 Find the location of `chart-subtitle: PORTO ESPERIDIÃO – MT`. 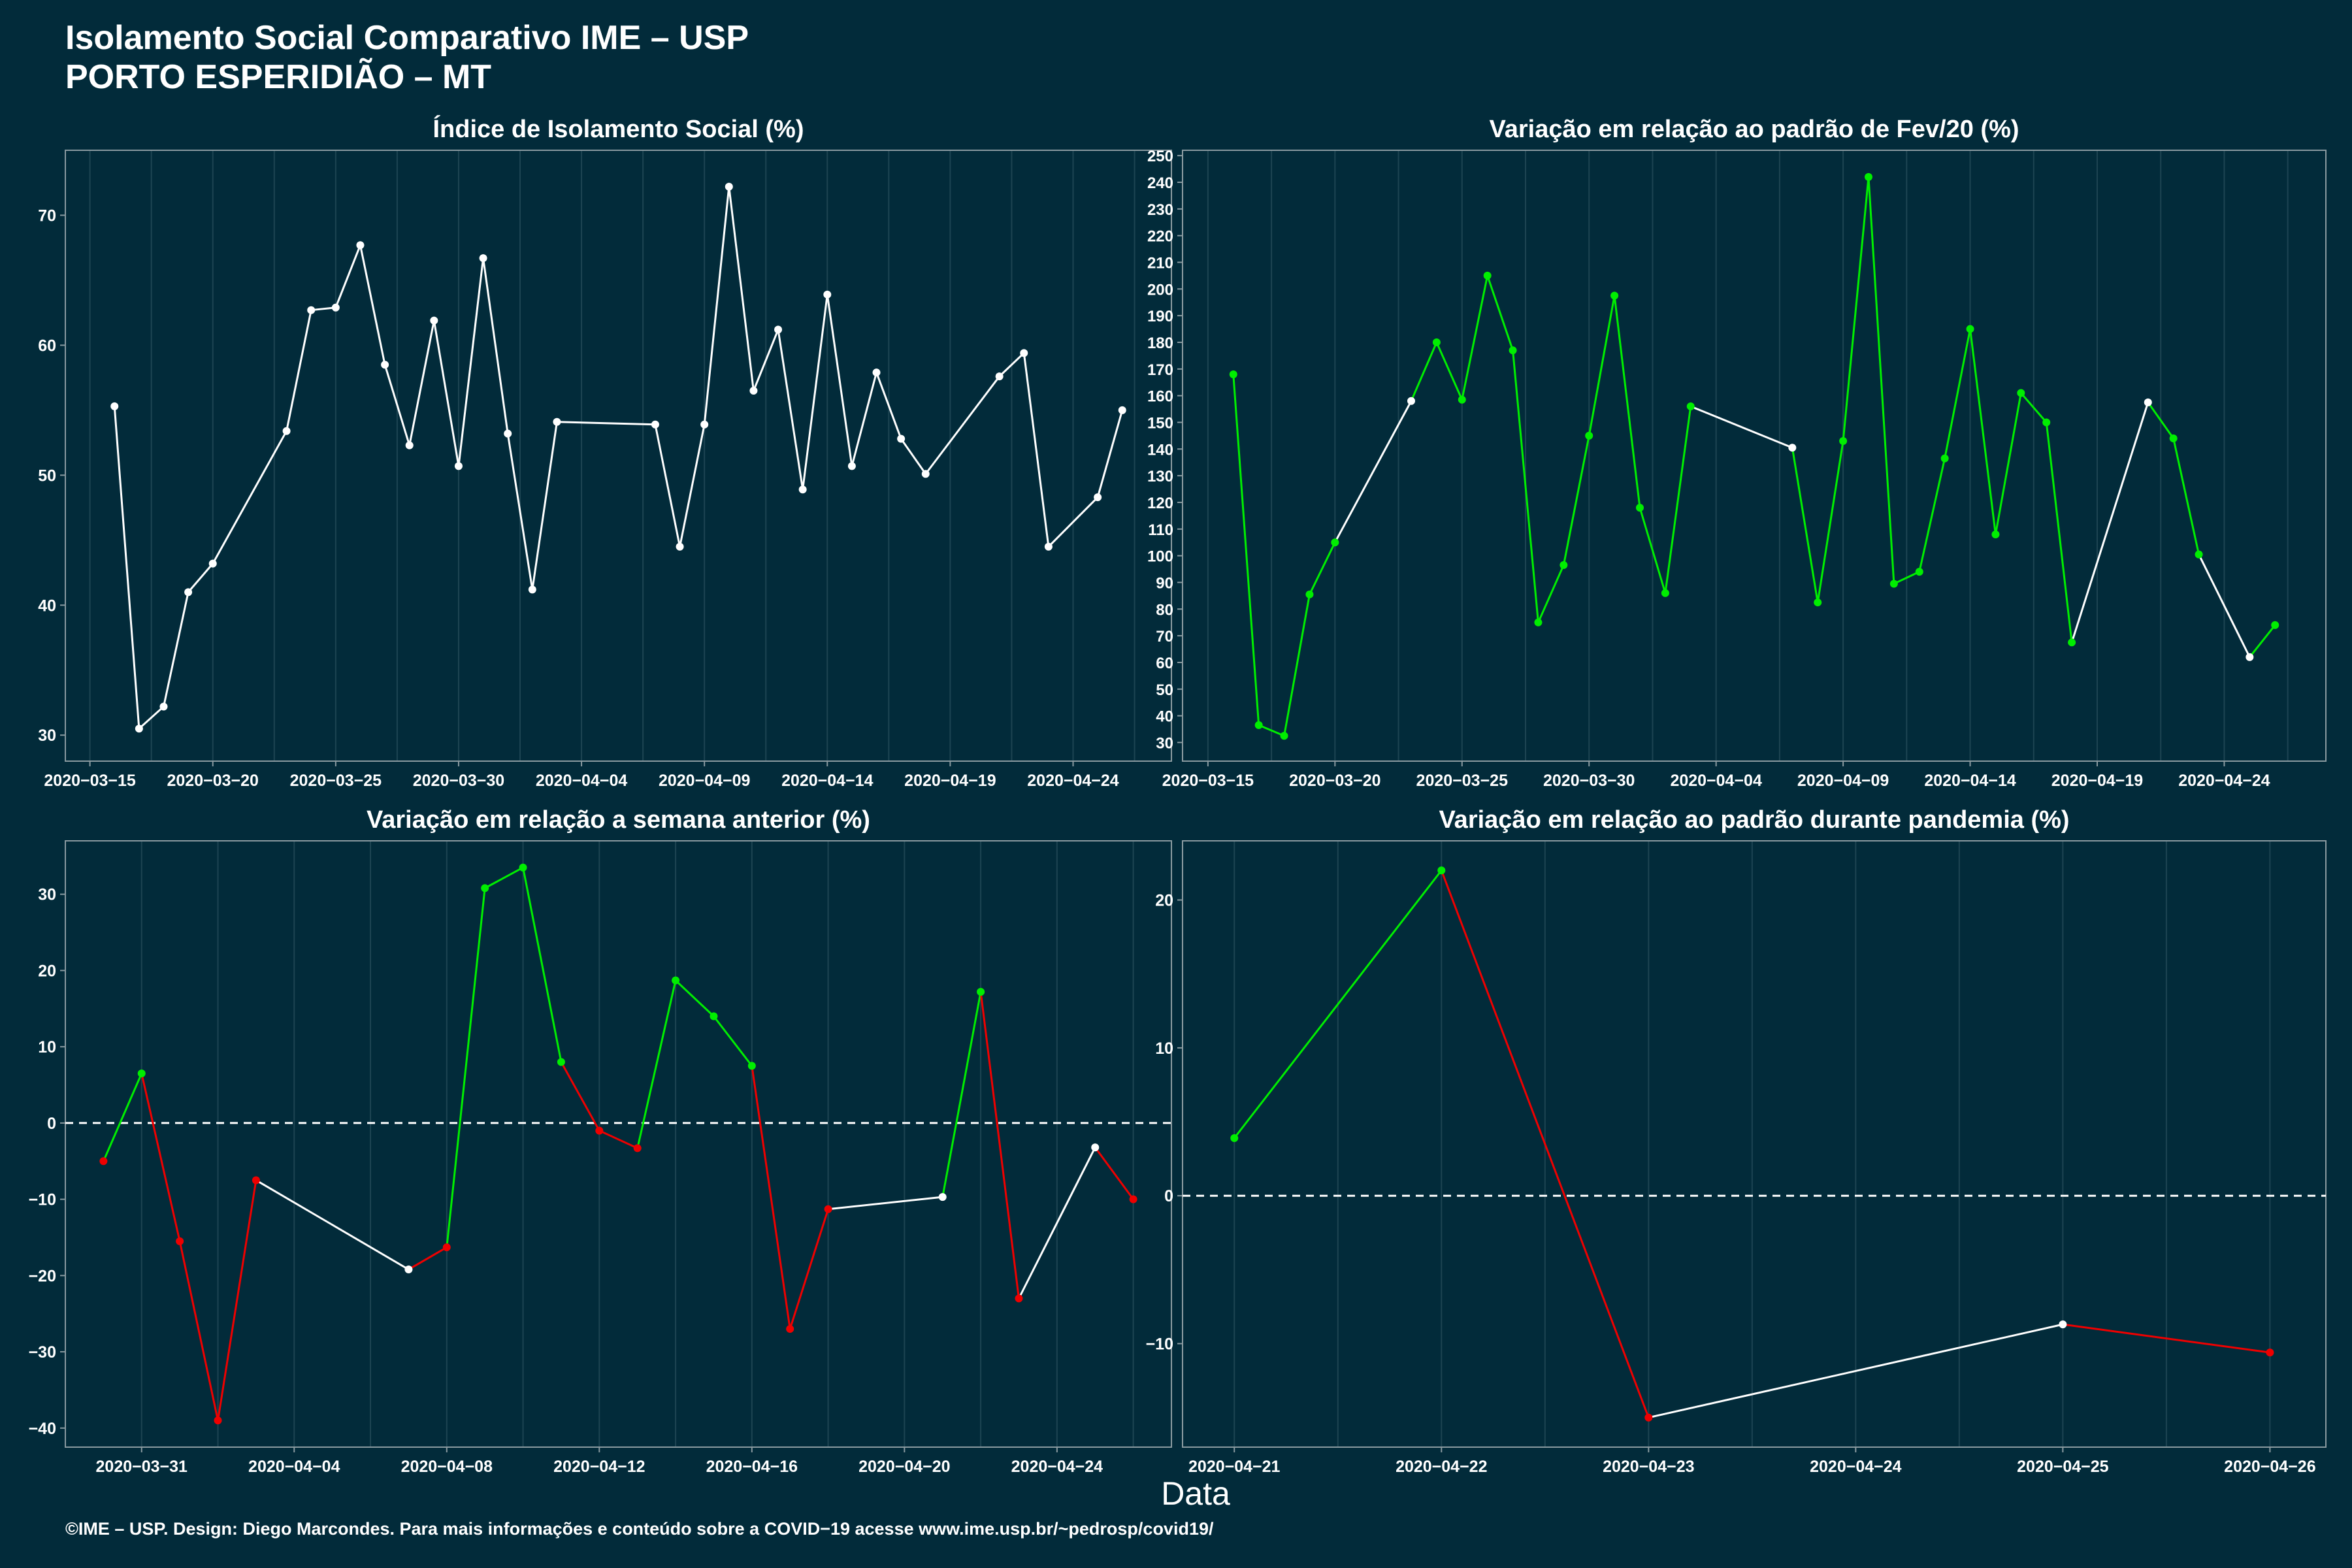

chart-subtitle: PORTO ESPERIDIÃO – MT is located at coordinates (278, 77).